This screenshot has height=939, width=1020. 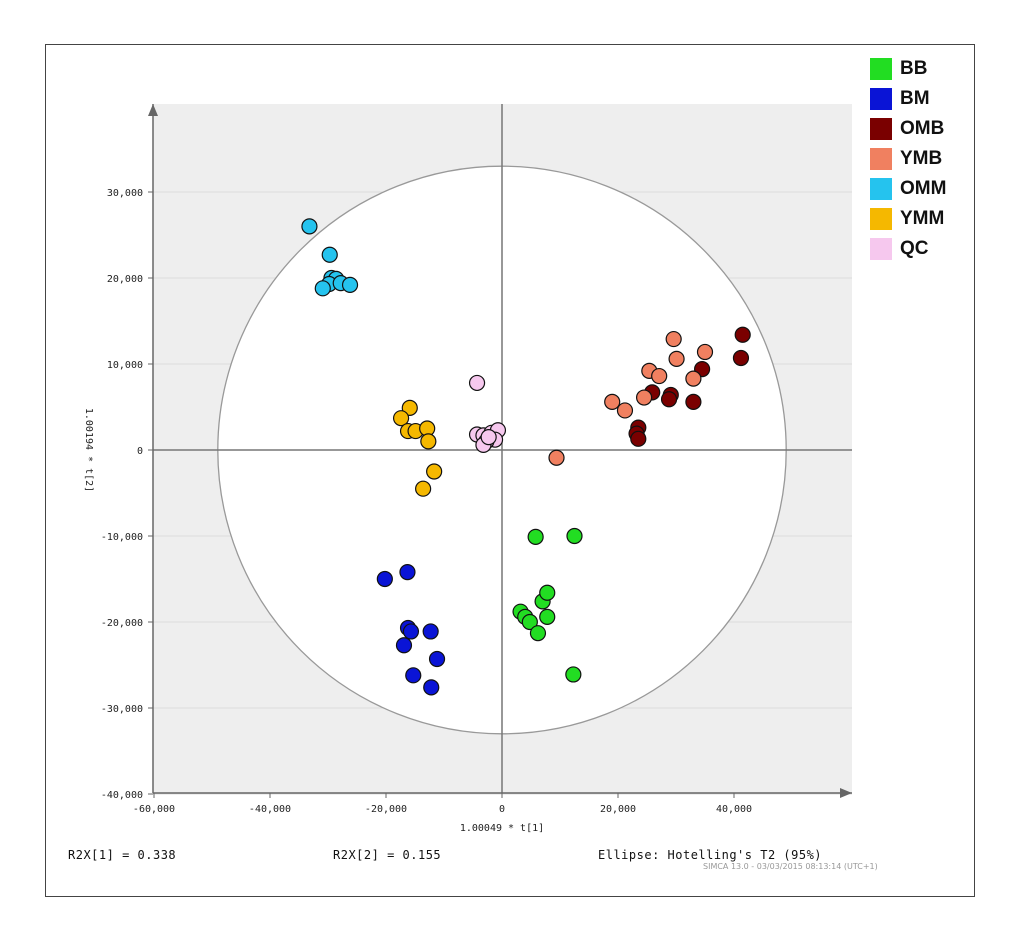 What do you see at coordinates (881, 69) in the screenshot?
I see `legend-swatch-bb` at bounding box center [881, 69].